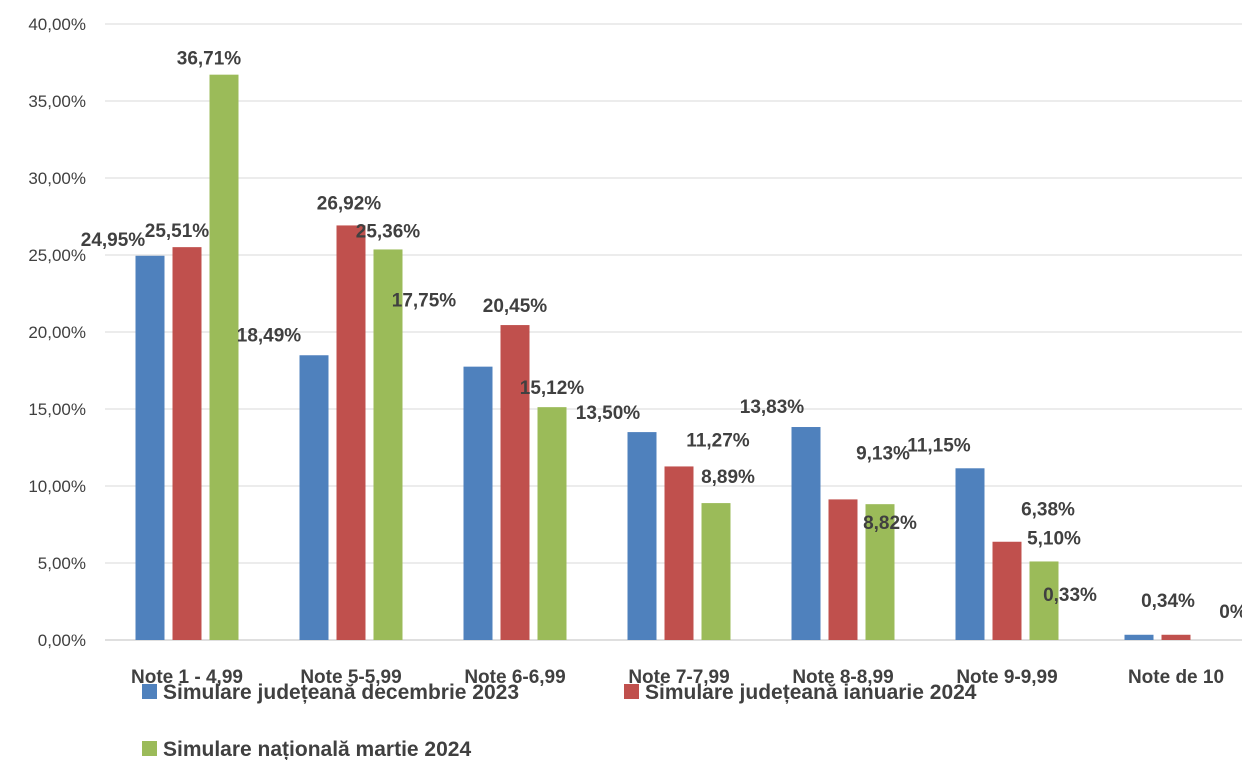 The image size is (1242, 760). What do you see at coordinates (1070, 595) in the screenshot?
I see `data-label: 0,33%` at bounding box center [1070, 595].